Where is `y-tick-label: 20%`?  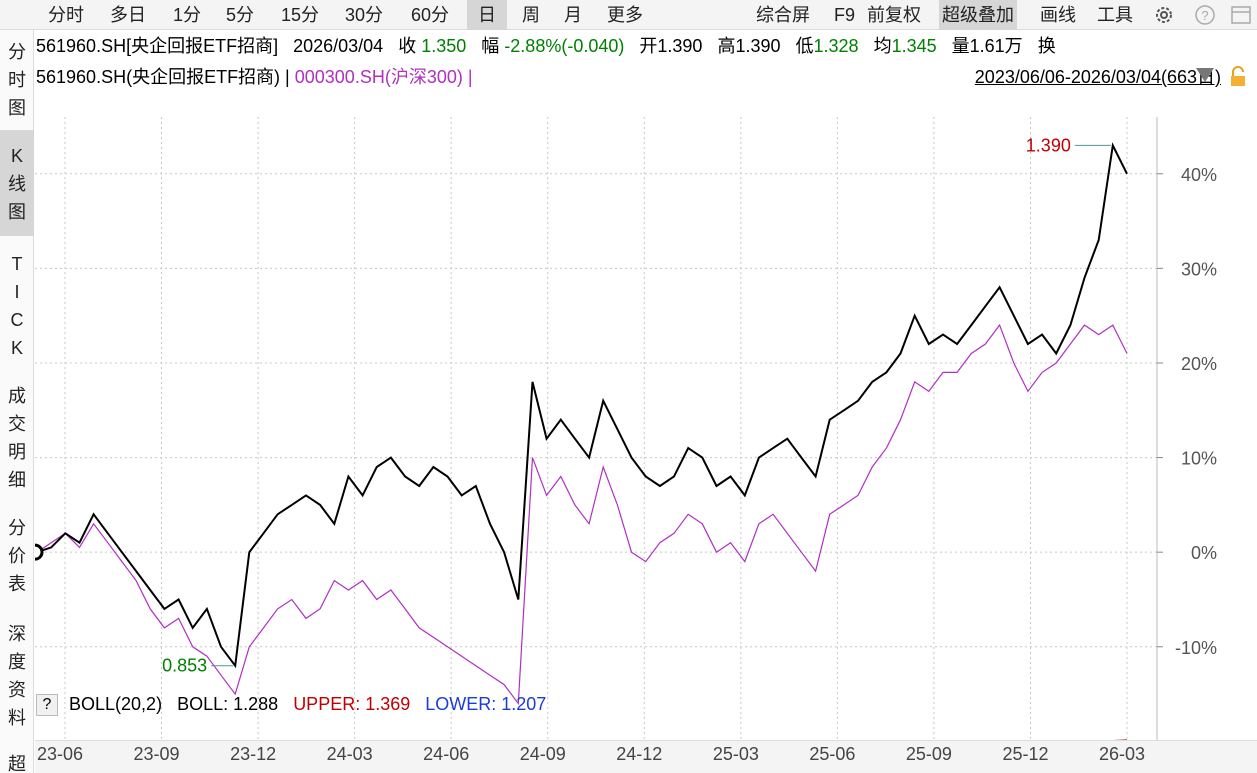 y-tick-label: 20% is located at coordinates (1199, 364).